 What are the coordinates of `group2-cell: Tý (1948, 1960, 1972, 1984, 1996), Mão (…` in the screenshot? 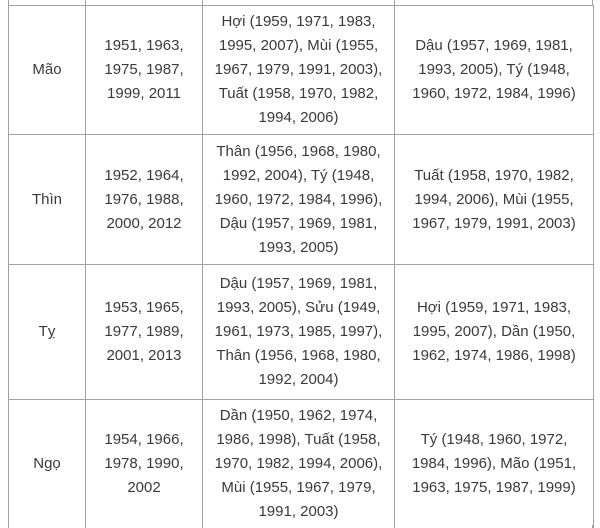 It's located at (494, 463).